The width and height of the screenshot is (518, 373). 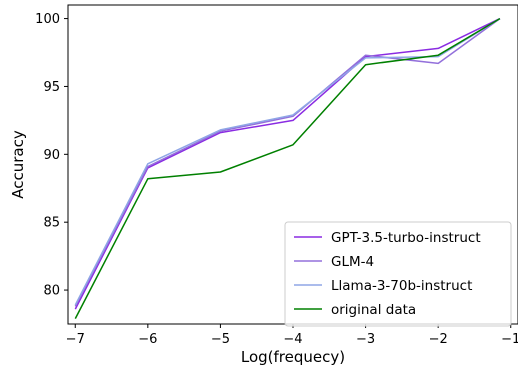 I want to click on legend-box, so click(x=398, y=274).